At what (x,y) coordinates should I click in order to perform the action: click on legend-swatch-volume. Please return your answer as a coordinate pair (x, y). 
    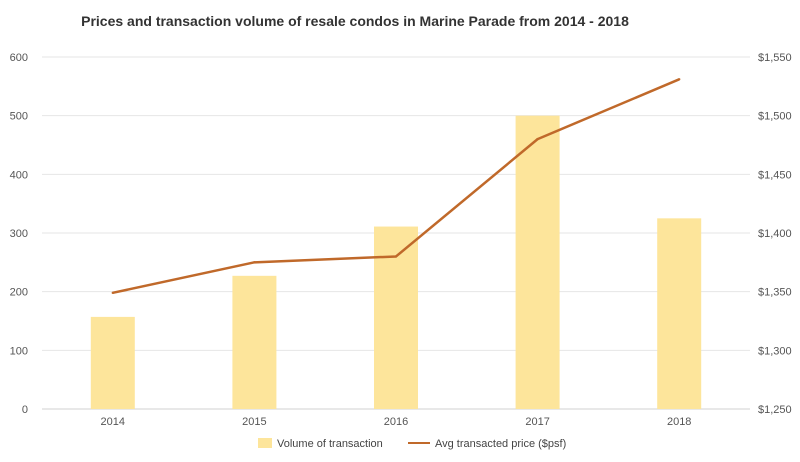
    Looking at the image, I should click on (265, 443).